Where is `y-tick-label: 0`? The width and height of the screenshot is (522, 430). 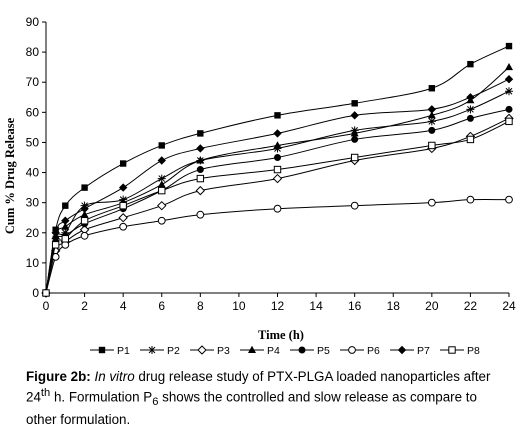 y-tick-label: 0 is located at coordinates (35, 293).